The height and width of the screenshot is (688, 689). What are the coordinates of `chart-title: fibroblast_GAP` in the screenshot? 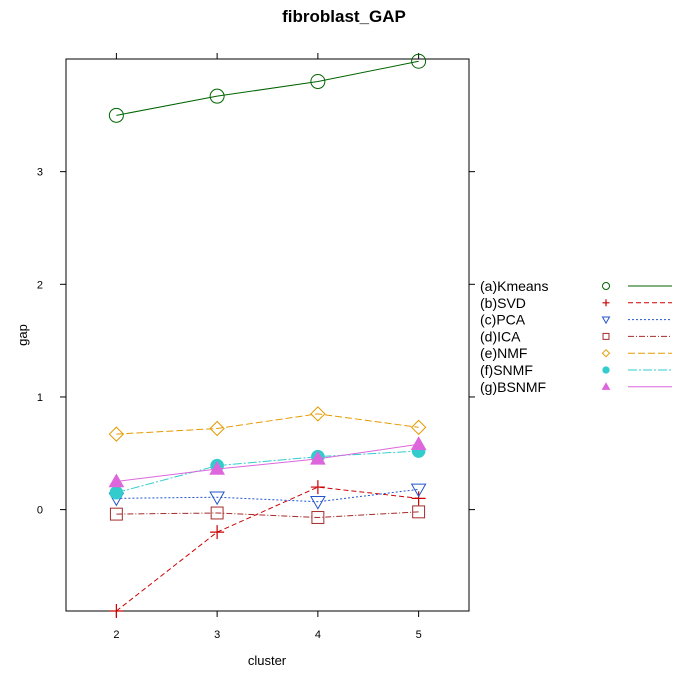 It's located at (344, 16).